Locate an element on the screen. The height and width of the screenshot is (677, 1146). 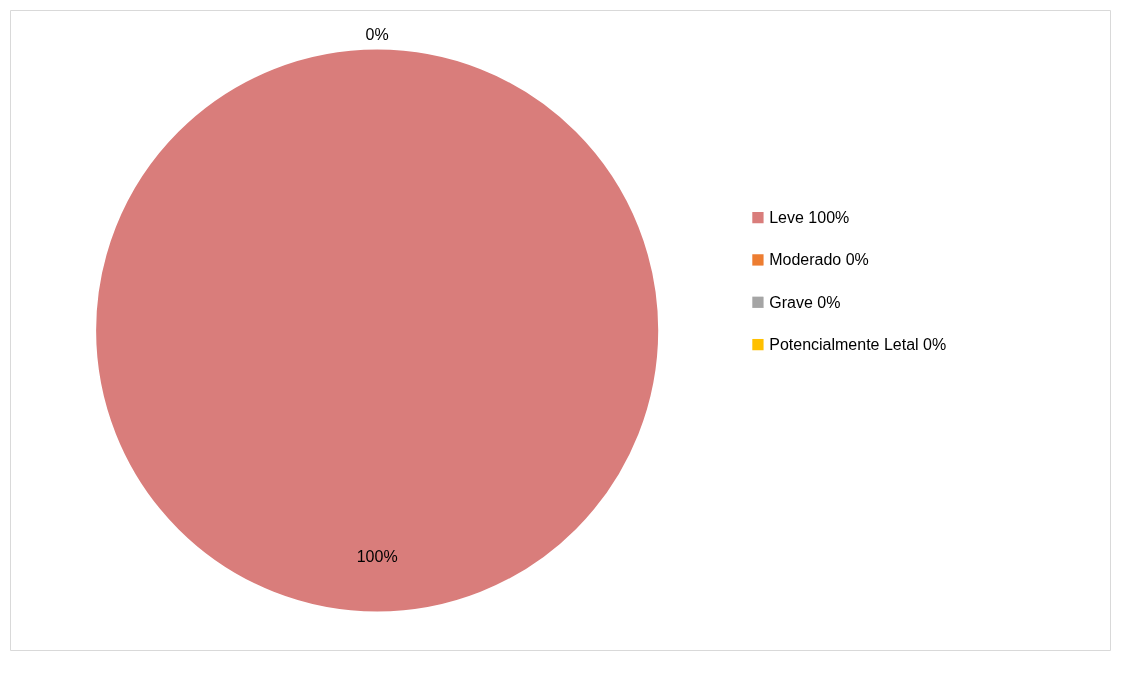
legend-label: Grave 0% is located at coordinates (805, 302).